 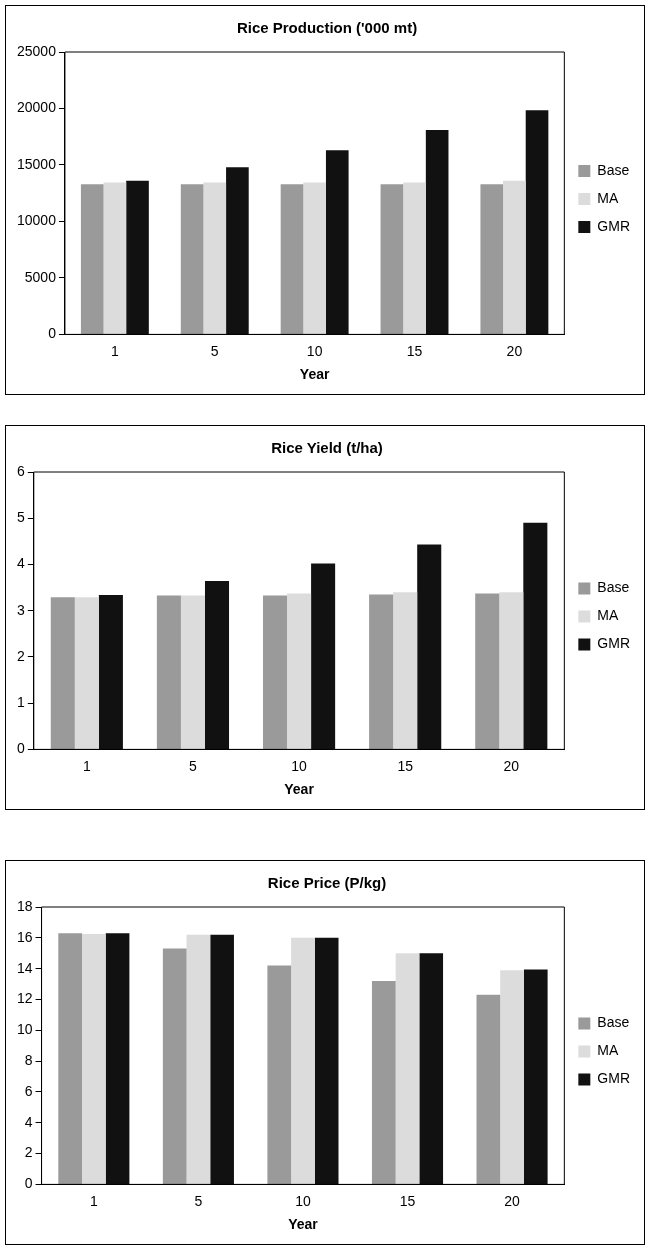 What do you see at coordinates (36, 163) in the screenshot?
I see `y-tick-label: 15000` at bounding box center [36, 163].